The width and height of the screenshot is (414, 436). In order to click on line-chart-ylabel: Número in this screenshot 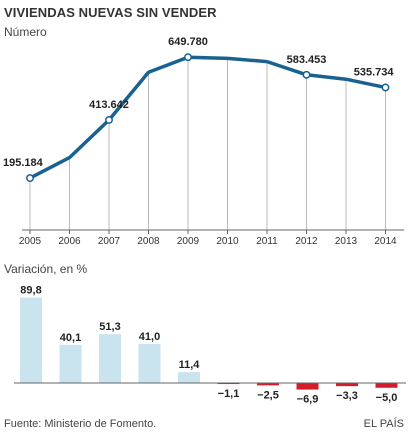, I will do `click(25, 32)`.